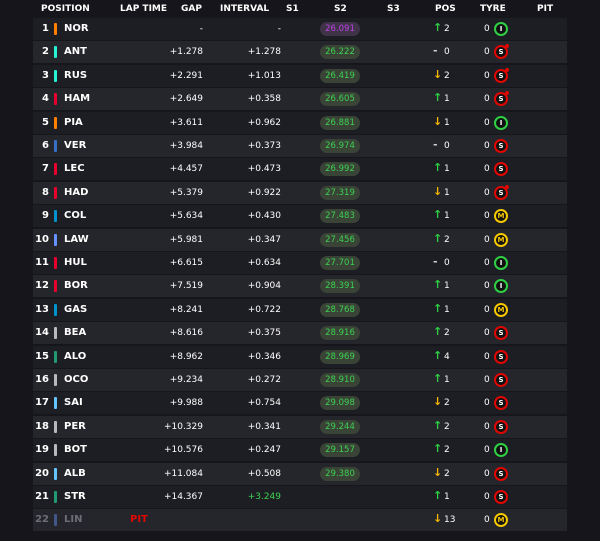 This screenshot has width=600, height=541. Describe the element at coordinates (300, 169) in the screenshot. I see `driver-row: 7 LEC +4.457 +0.473 26.992 ↑ 1 0 S` at that location.